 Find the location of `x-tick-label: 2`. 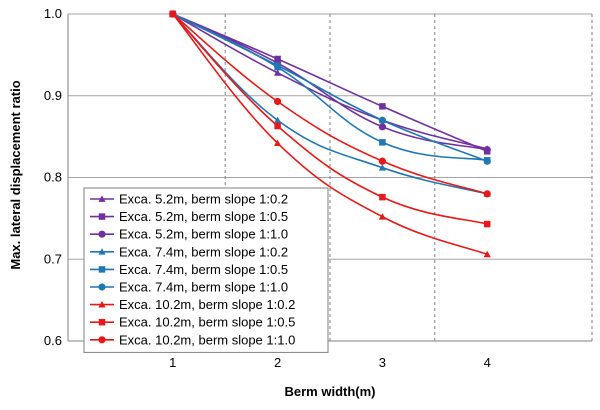

x-tick-label: 2 is located at coordinates (277, 362).